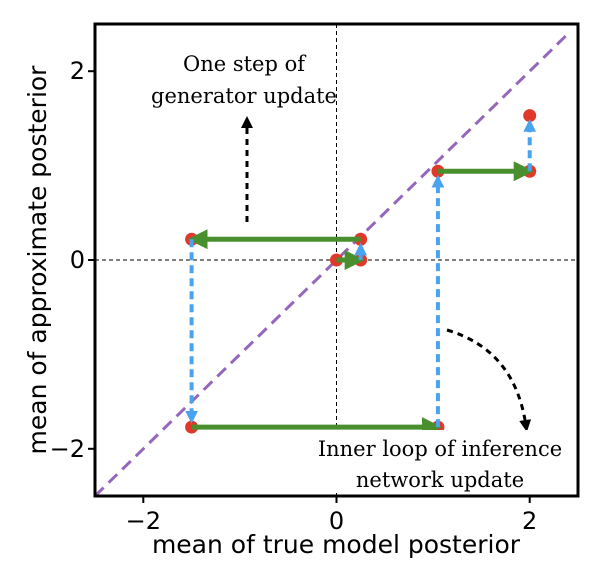 Image resolution: width=610 pixels, height=566 pixels. Describe the element at coordinates (77, 71) in the screenshot. I see `y-tick-label-2: 2` at that location.